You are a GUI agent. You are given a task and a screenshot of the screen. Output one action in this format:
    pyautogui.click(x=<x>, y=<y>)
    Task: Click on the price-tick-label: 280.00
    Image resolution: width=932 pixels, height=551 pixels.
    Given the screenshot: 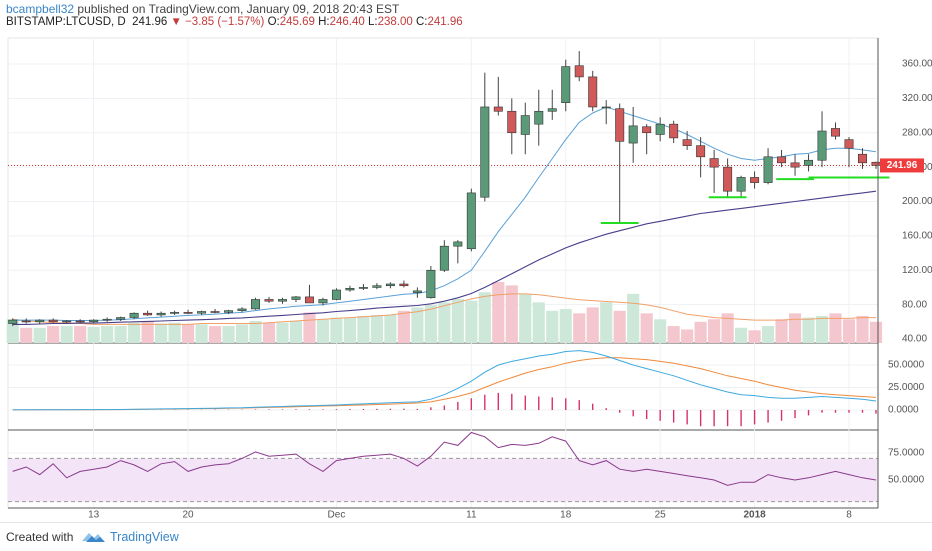 What is the action you would take?
    pyautogui.click(x=917, y=132)
    